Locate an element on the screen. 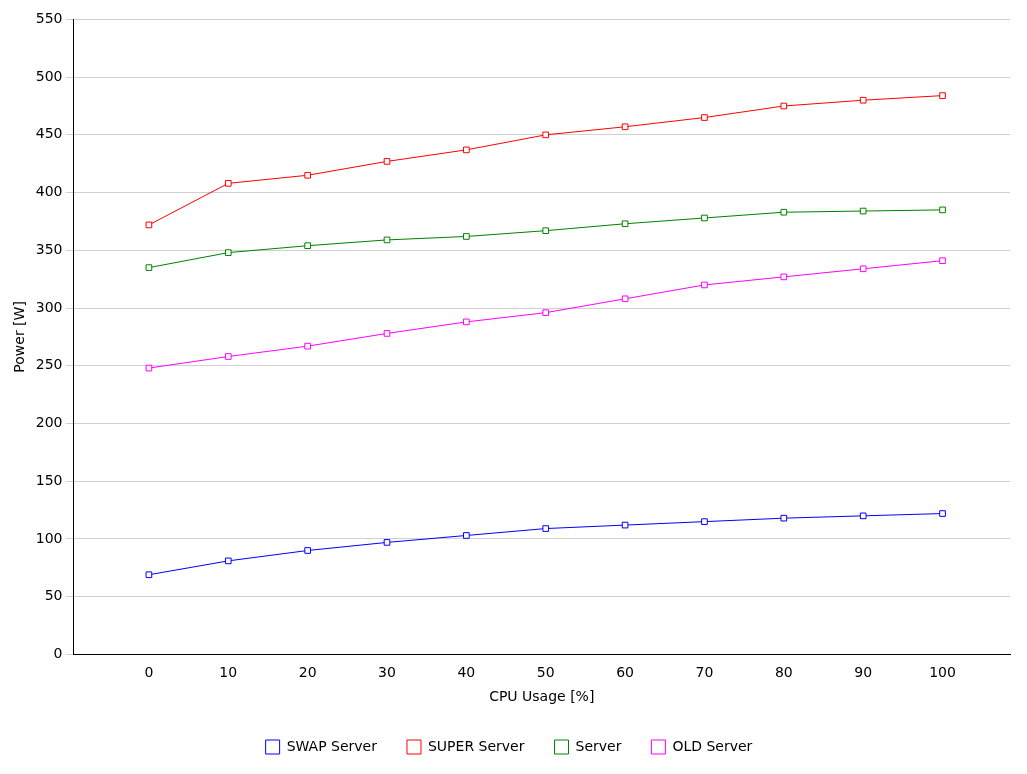  y-tick-label: 350 is located at coordinates (49, 248).